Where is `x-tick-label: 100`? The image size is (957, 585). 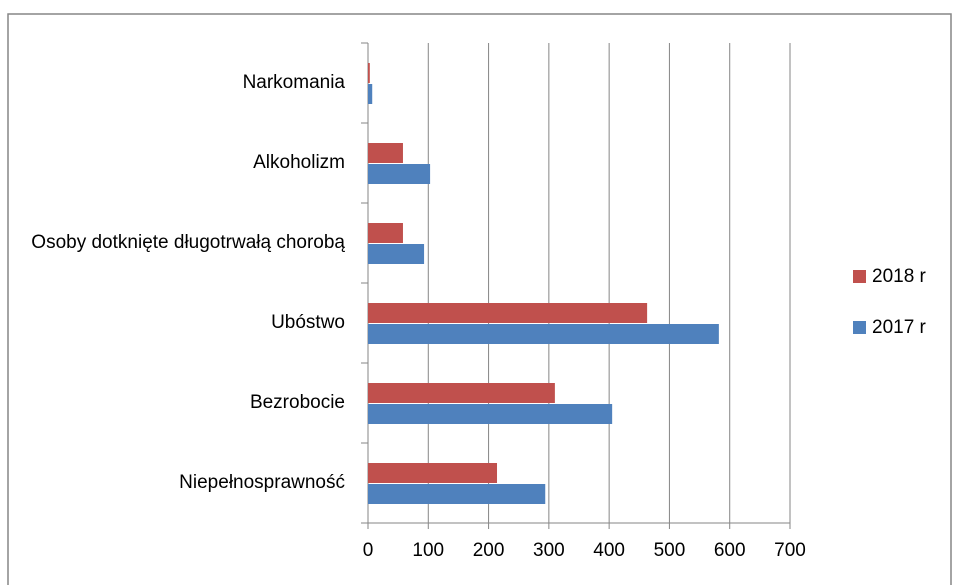 x-tick-label: 100 is located at coordinates (428, 550).